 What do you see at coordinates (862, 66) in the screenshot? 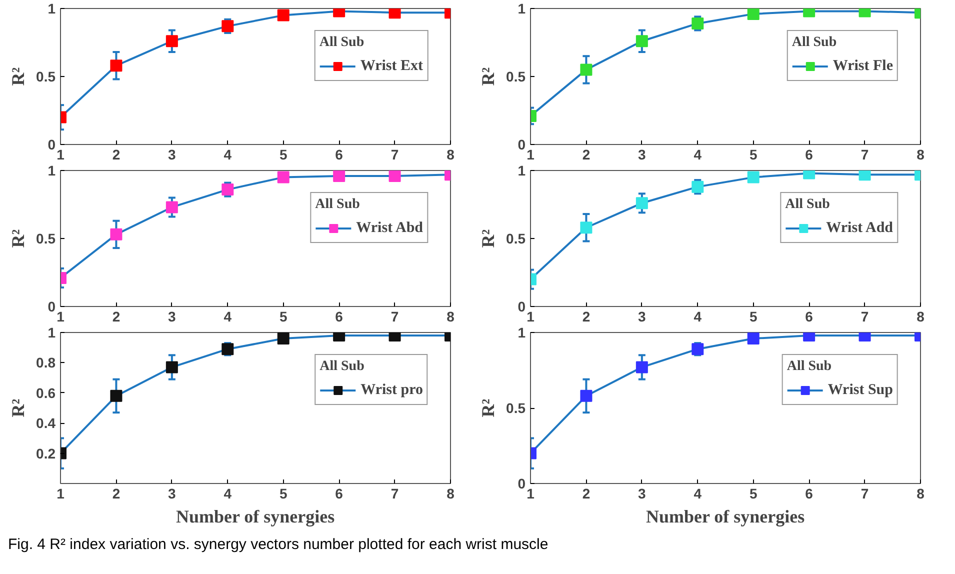
I see `legend-label: Wrist Fle` at bounding box center [862, 66].